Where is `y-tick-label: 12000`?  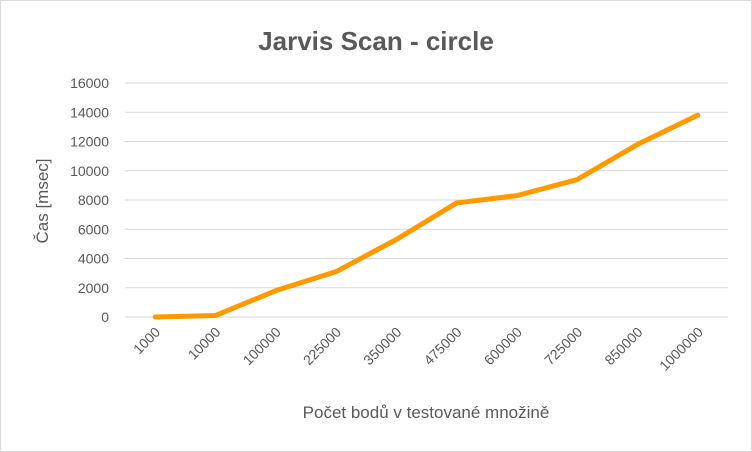
y-tick-label: 12000 is located at coordinates (89, 142).